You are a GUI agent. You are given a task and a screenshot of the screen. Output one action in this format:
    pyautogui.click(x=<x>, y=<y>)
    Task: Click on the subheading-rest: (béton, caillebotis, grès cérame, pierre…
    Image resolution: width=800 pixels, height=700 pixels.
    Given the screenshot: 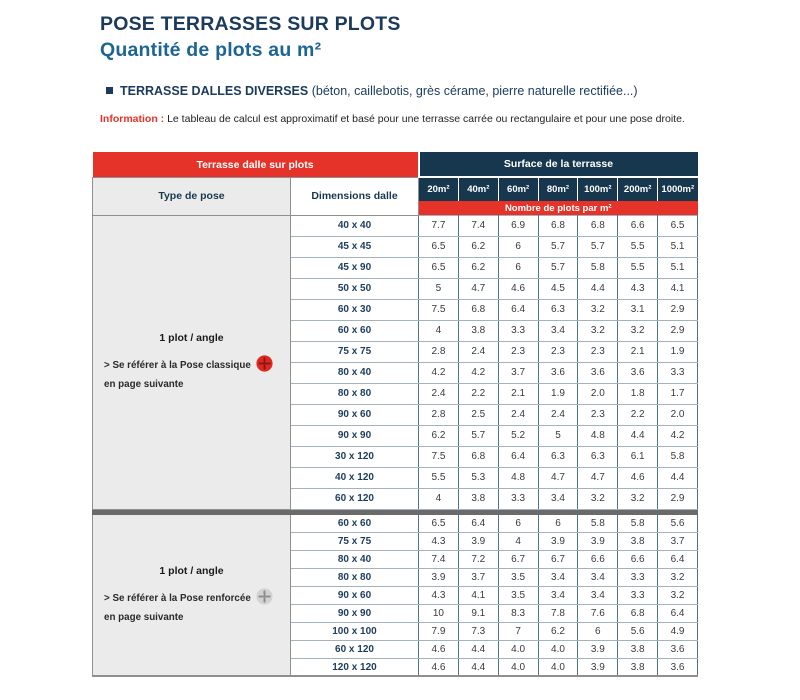 What is the action you would take?
    pyautogui.click(x=473, y=91)
    